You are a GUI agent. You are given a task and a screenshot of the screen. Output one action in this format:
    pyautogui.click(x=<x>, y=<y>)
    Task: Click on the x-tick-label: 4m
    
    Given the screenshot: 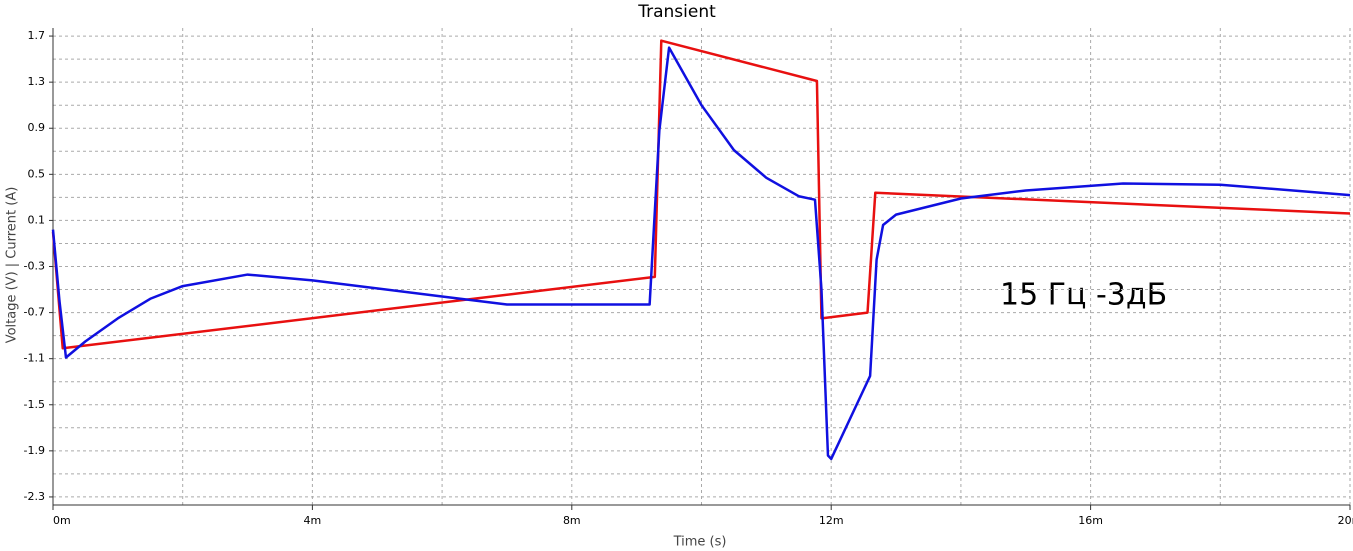 What is the action you would take?
    pyautogui.click(x=313, y=520)
    